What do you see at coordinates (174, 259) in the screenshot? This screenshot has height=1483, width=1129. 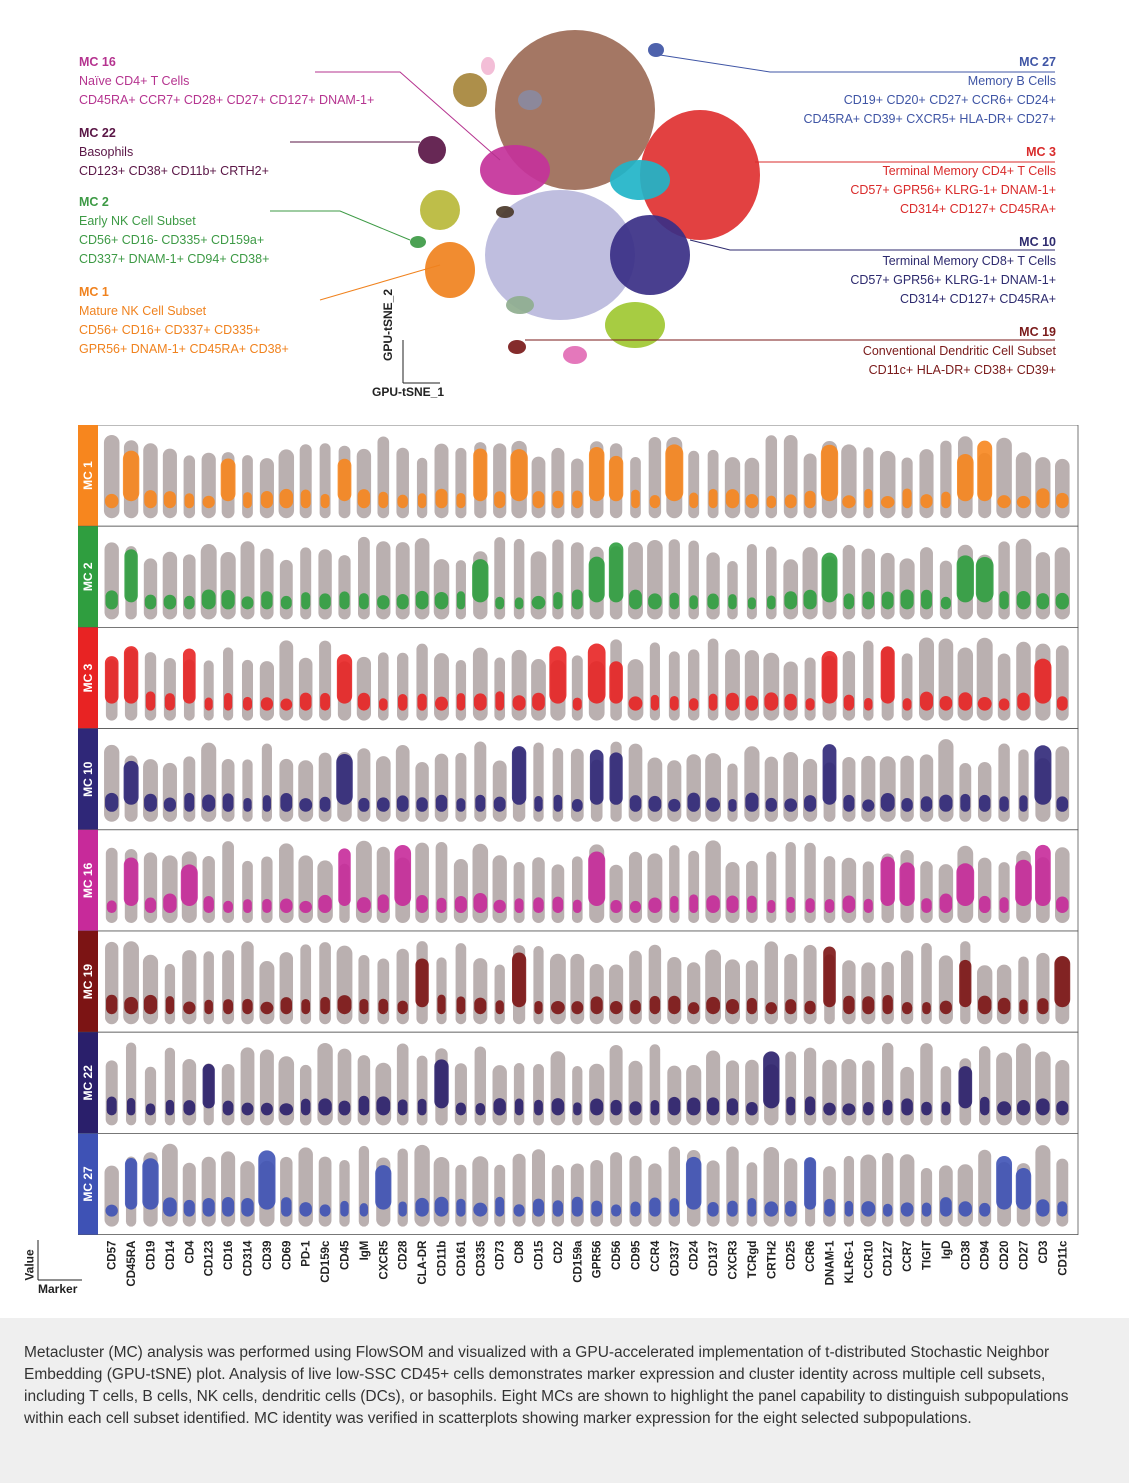 I see `annotation-line: CD337+ DNAM-1+ CD94+ CD38+` at bounding box center [174, 259].